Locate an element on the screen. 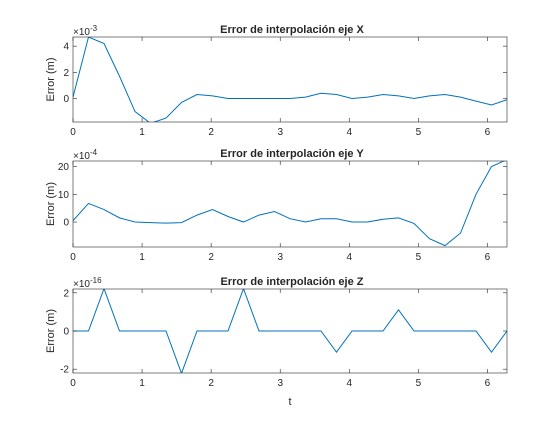 This screenshot has width=560, height=425. chart-title: Error de interpolación eje X is located at coordinates (292, 30).